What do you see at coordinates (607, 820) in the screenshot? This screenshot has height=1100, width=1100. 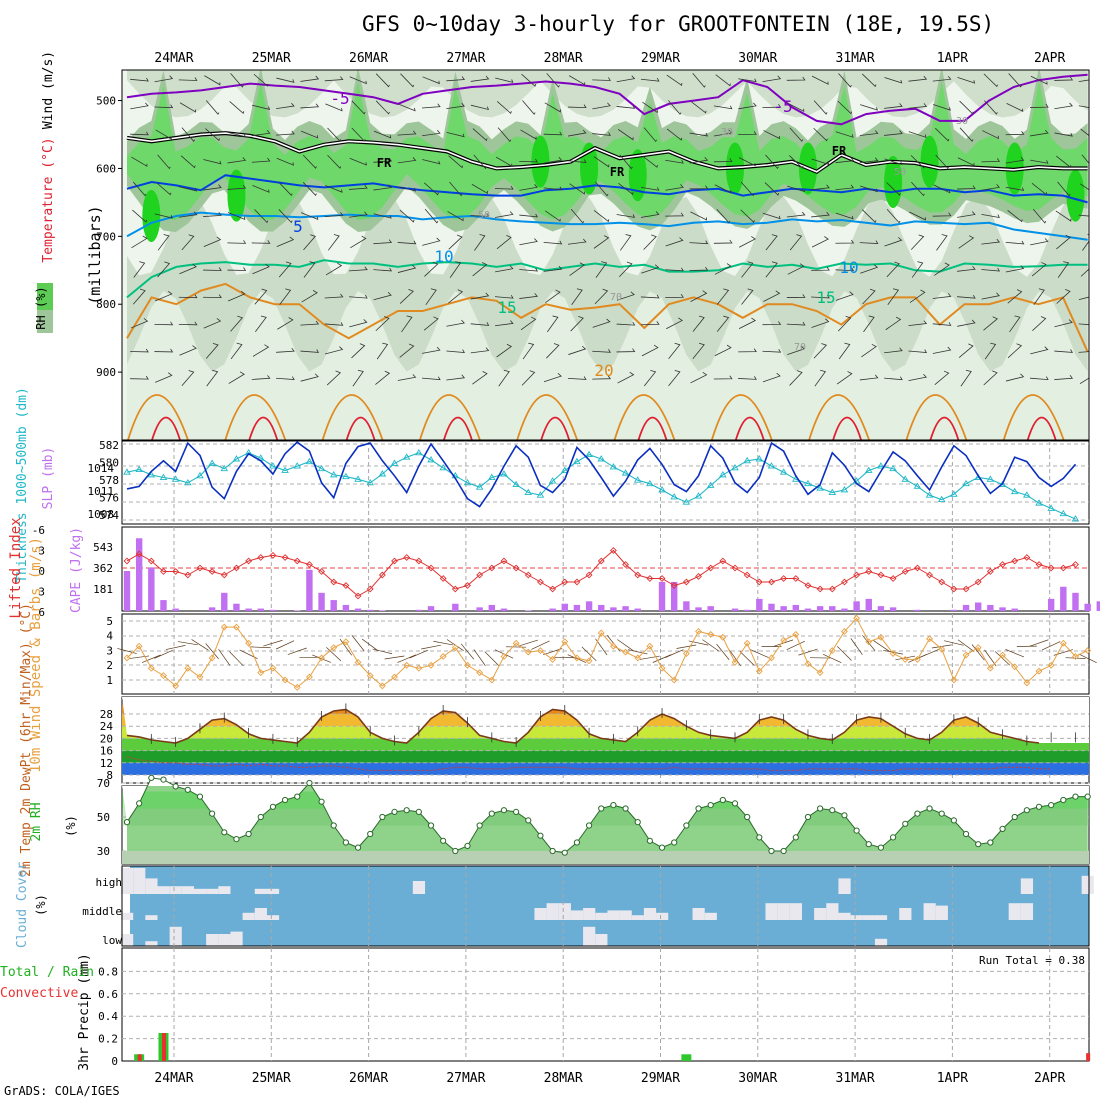 I see `rh-area` at bounding box center [607, 820].